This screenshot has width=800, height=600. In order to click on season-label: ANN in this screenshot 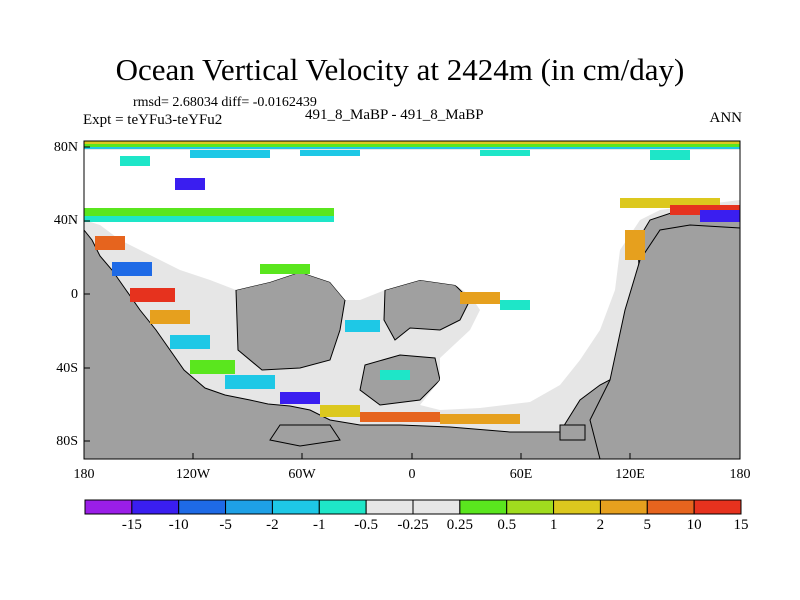, I will do `click(726, 118)`.